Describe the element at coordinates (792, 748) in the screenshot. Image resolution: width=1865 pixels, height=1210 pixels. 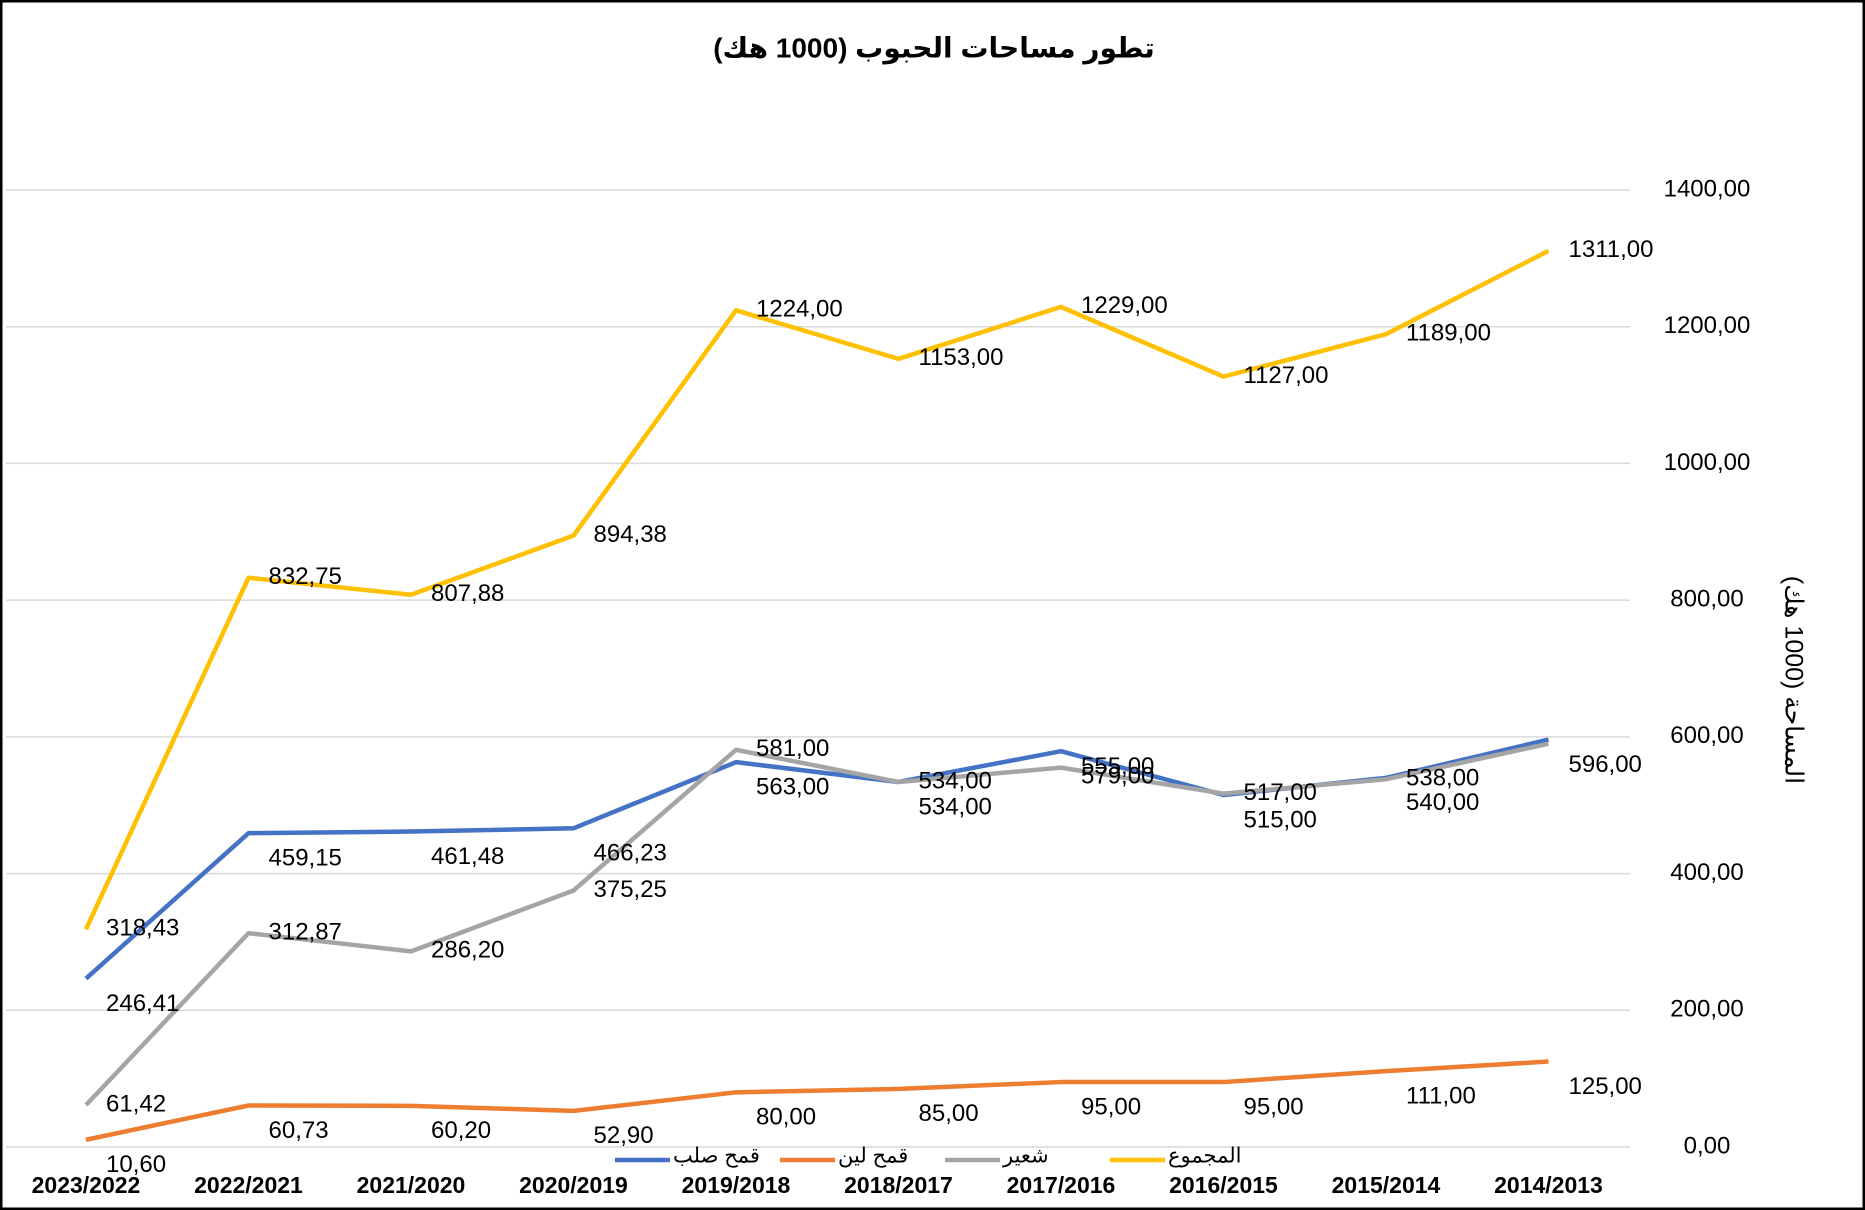
I see `value-label: 581,00` at that location.